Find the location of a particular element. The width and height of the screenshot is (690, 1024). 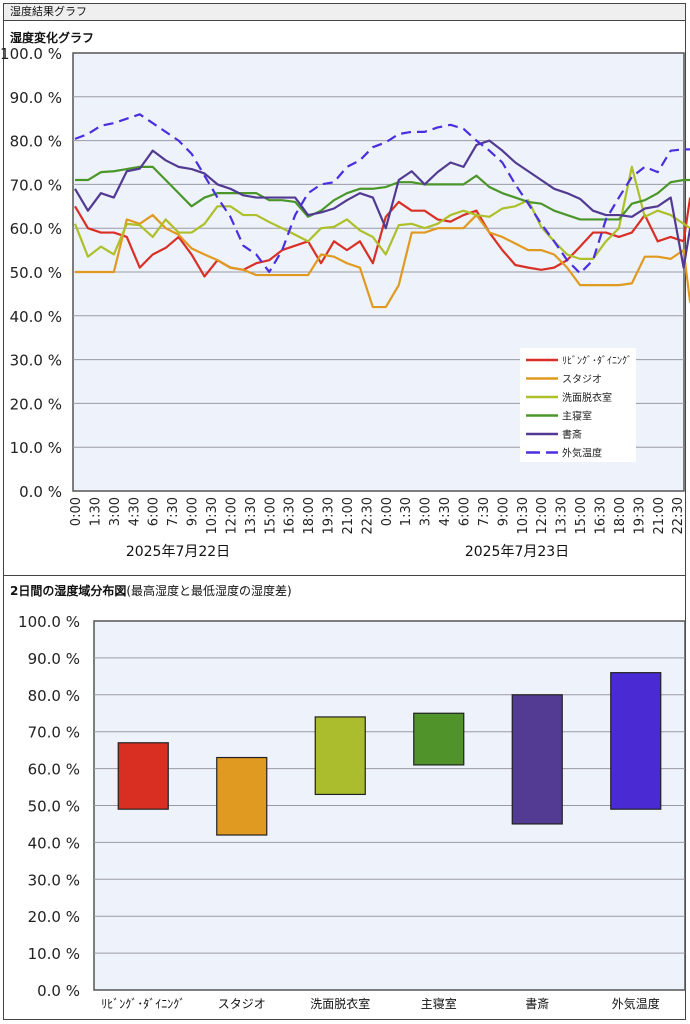

range-chart-subtitle: (最高湿度と最低湿度の湿度差) is located at coordinates (209, 591).